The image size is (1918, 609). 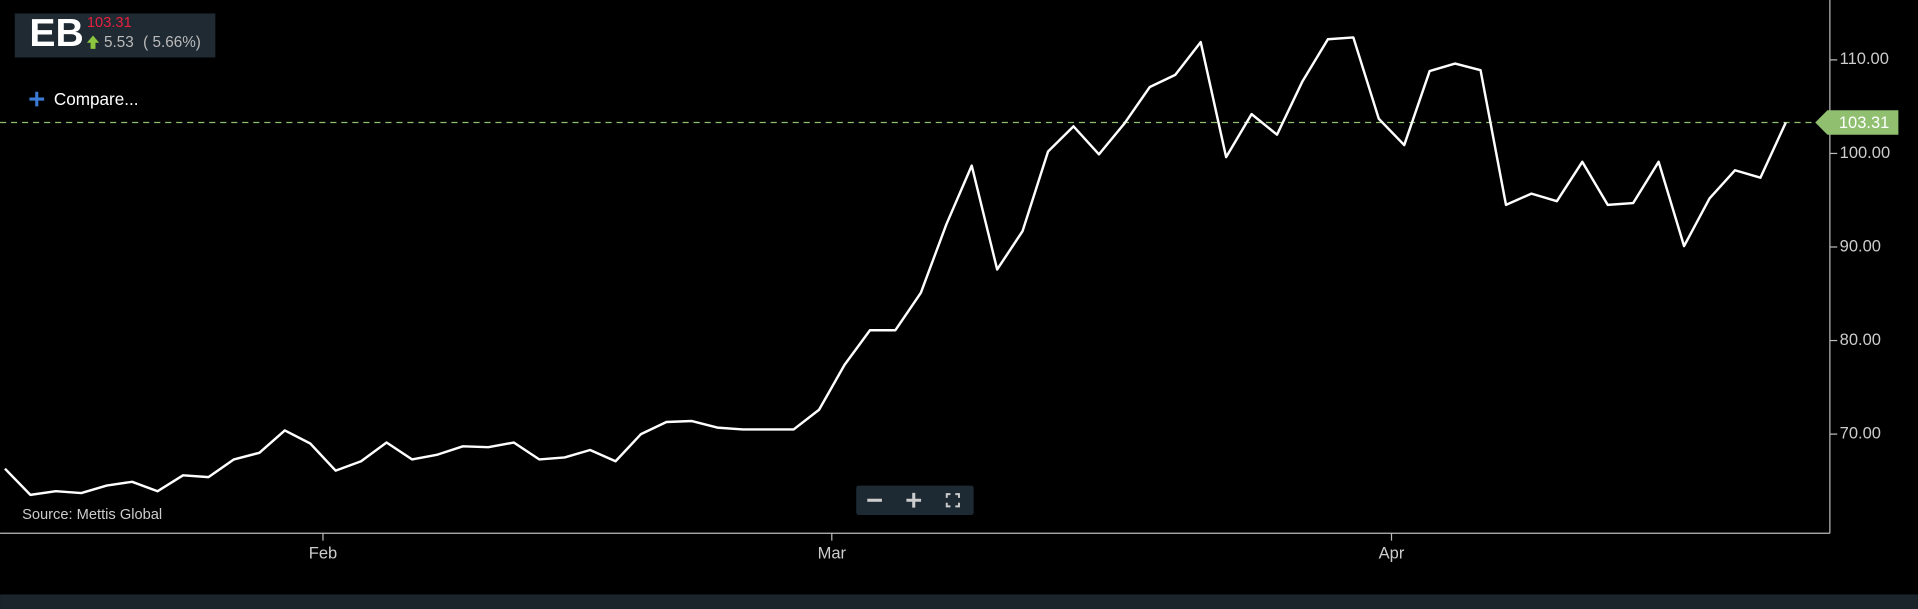 I want to click on y-tick-label: 110.00, so click(x=1864, y=59).